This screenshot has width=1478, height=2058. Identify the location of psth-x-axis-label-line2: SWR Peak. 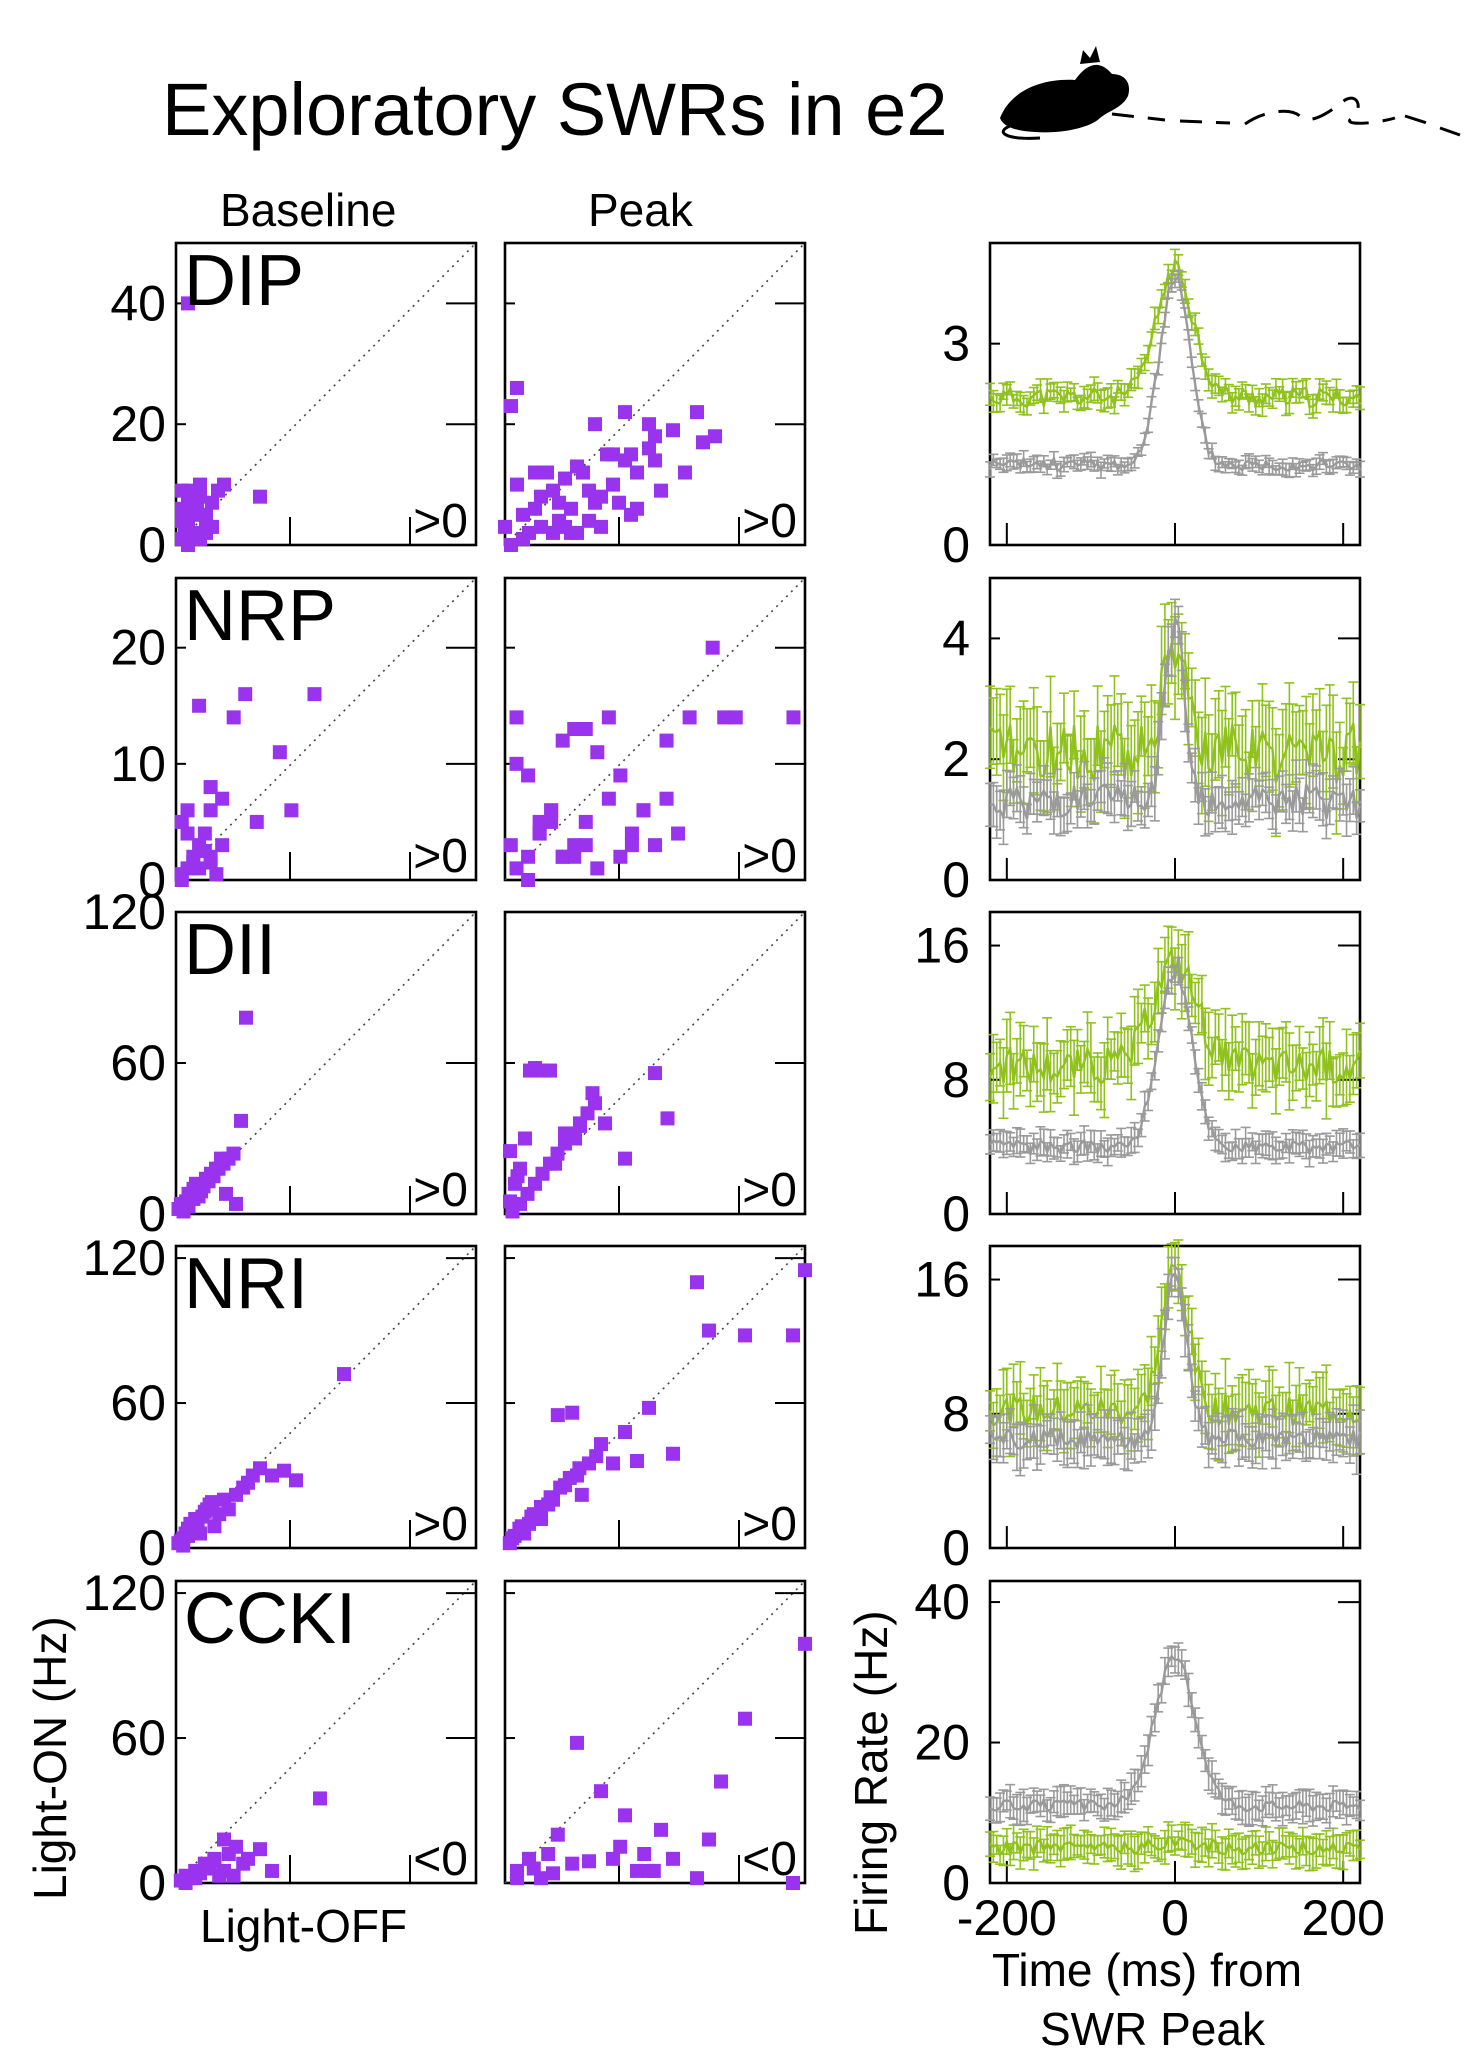
(1153, 2029).